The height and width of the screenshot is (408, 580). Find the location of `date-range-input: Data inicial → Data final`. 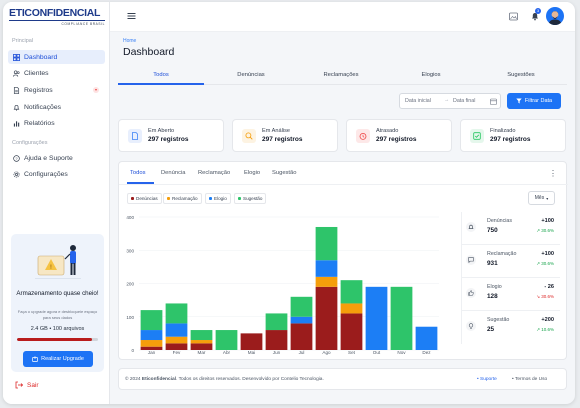

date-range-input: Data inicial → Data final is located at coordinates (450, 101).